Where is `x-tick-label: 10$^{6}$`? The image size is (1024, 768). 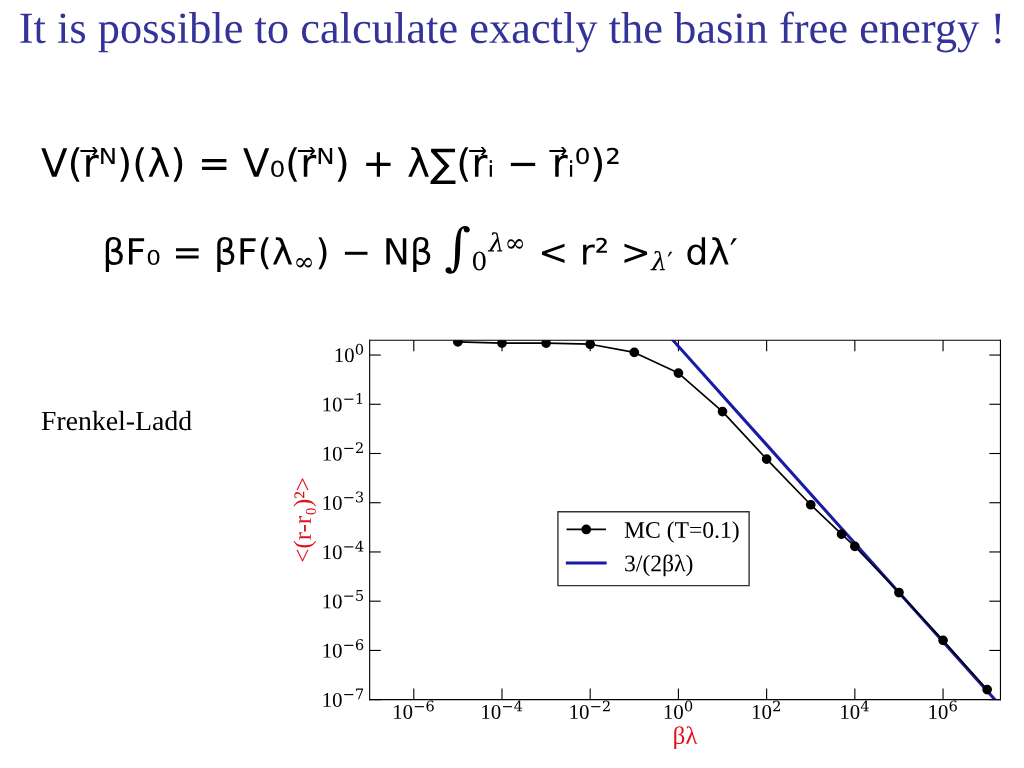 x-tick-label: 10$^{6}$ is located at coordinates (943, 710).